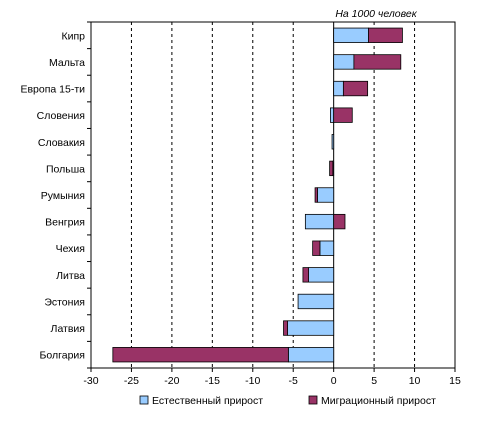 Image resolution: width=496 pixels, height=423 pixels. I want to click on category-label: Польша, so click(65, 169).